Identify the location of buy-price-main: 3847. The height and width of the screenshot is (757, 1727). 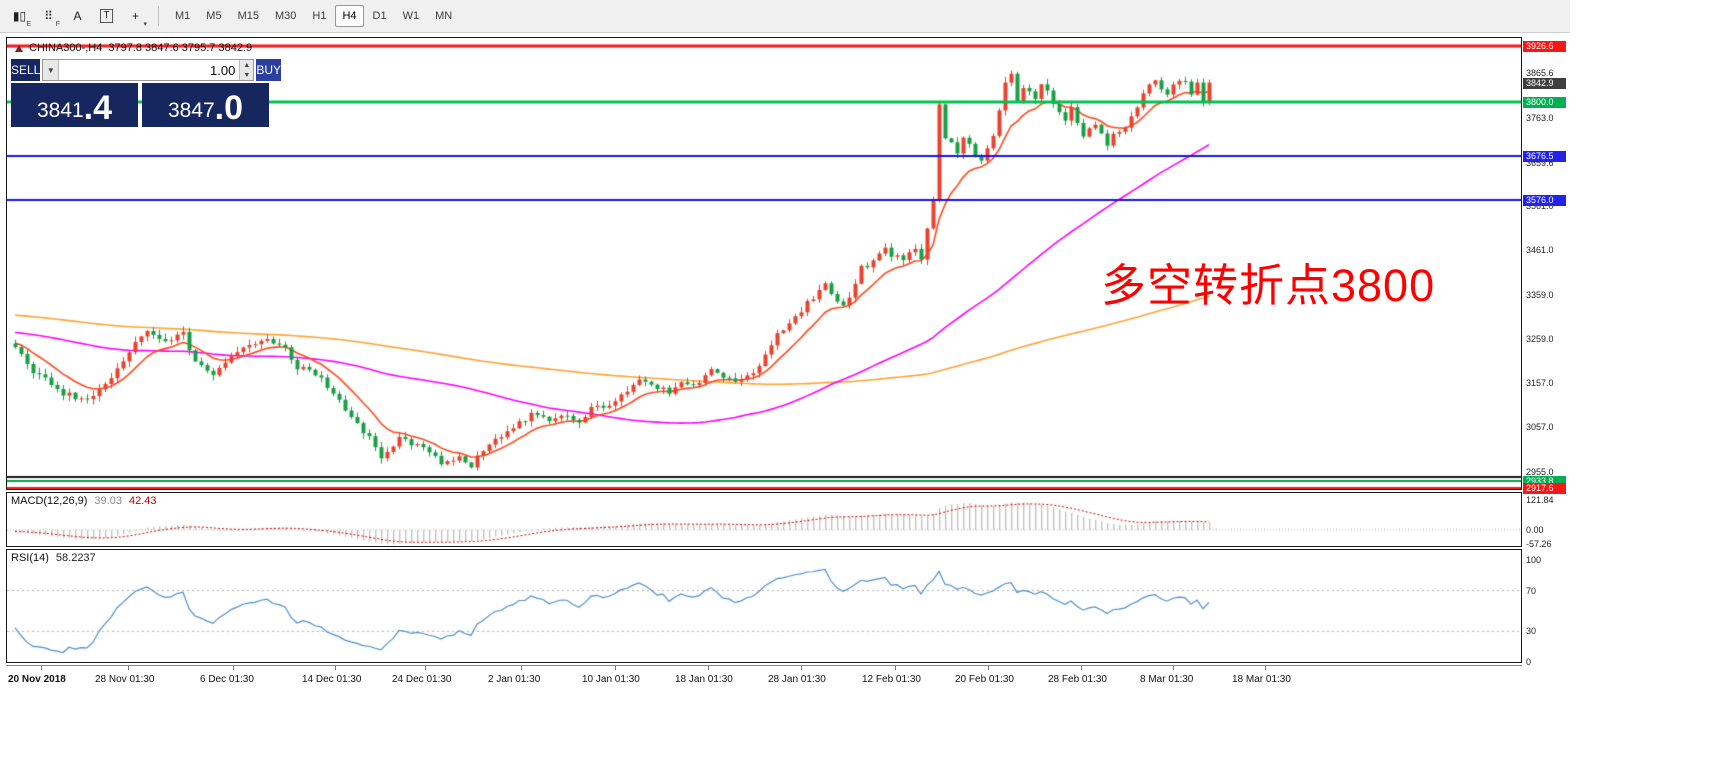
(191, 110).